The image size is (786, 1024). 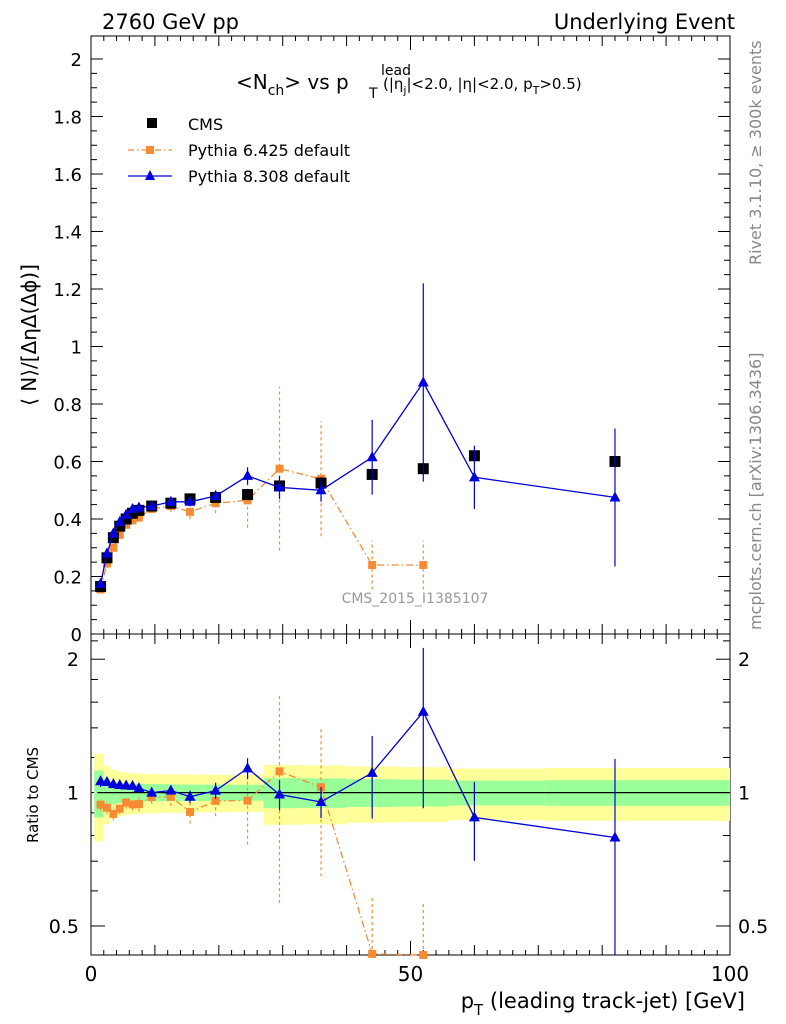 What do you see at coordinates (64, 927) in the screenshot?
I see `ratio-y-tick-label-left: 0.5` at bounding box center [64, 927].